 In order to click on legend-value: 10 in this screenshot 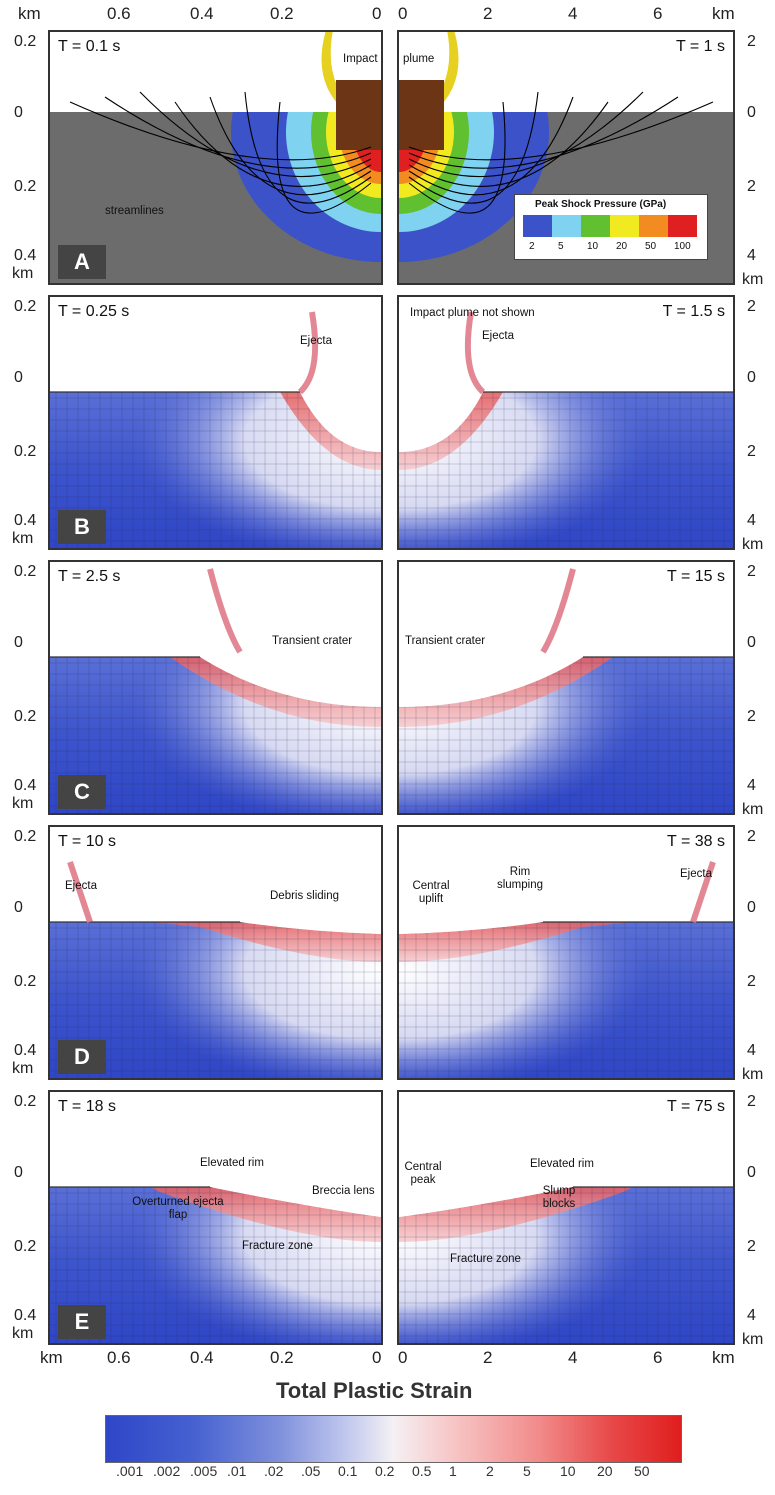, I will do `click(593, 246)`.